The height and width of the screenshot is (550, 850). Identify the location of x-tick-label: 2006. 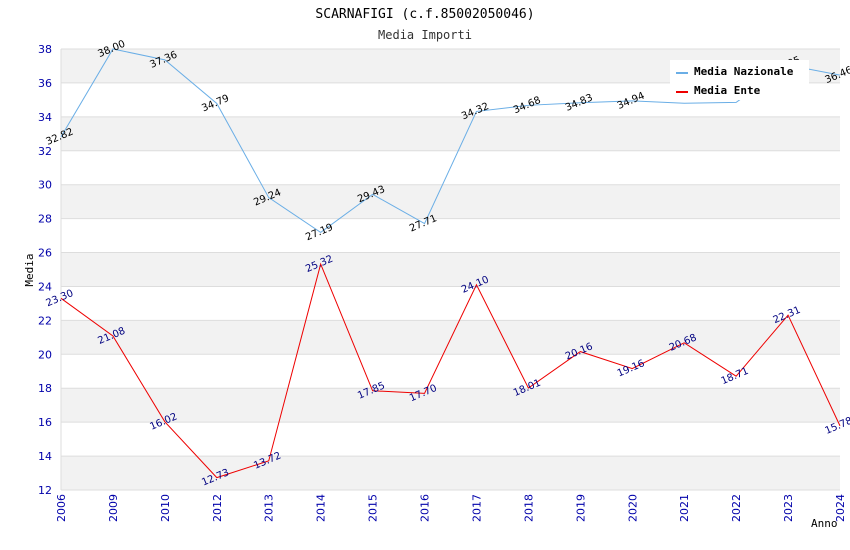
(61, 508).